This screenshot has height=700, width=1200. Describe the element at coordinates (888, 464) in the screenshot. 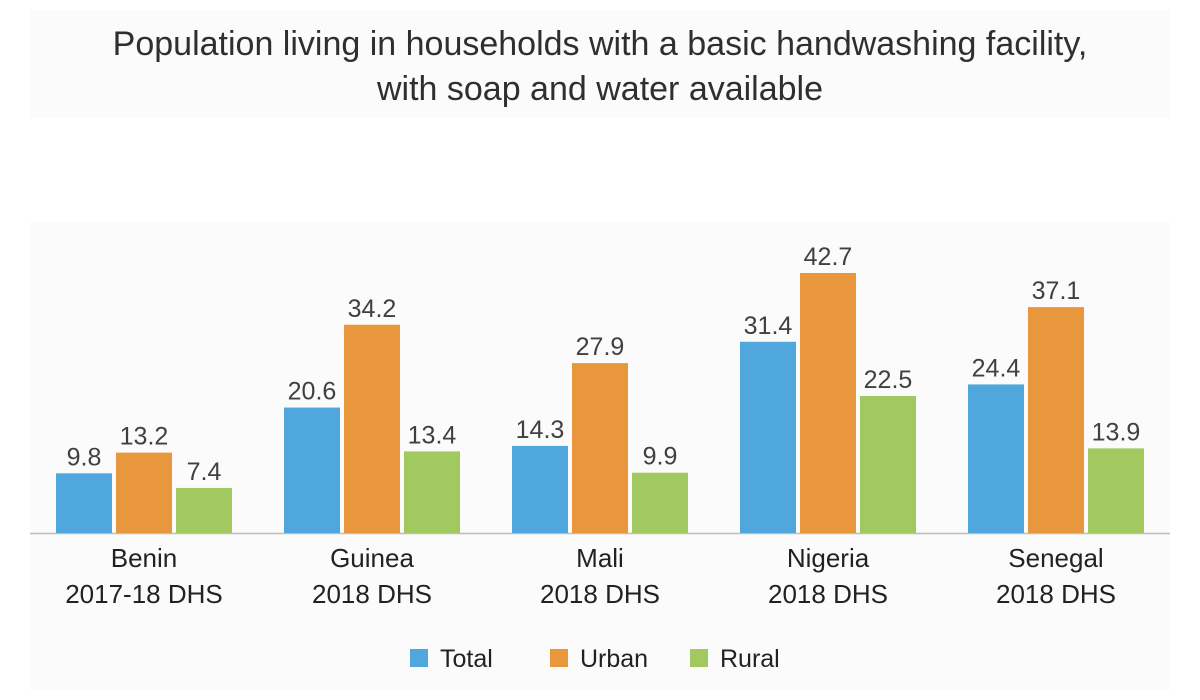

I see `bar-rural-nigeria` at that location.